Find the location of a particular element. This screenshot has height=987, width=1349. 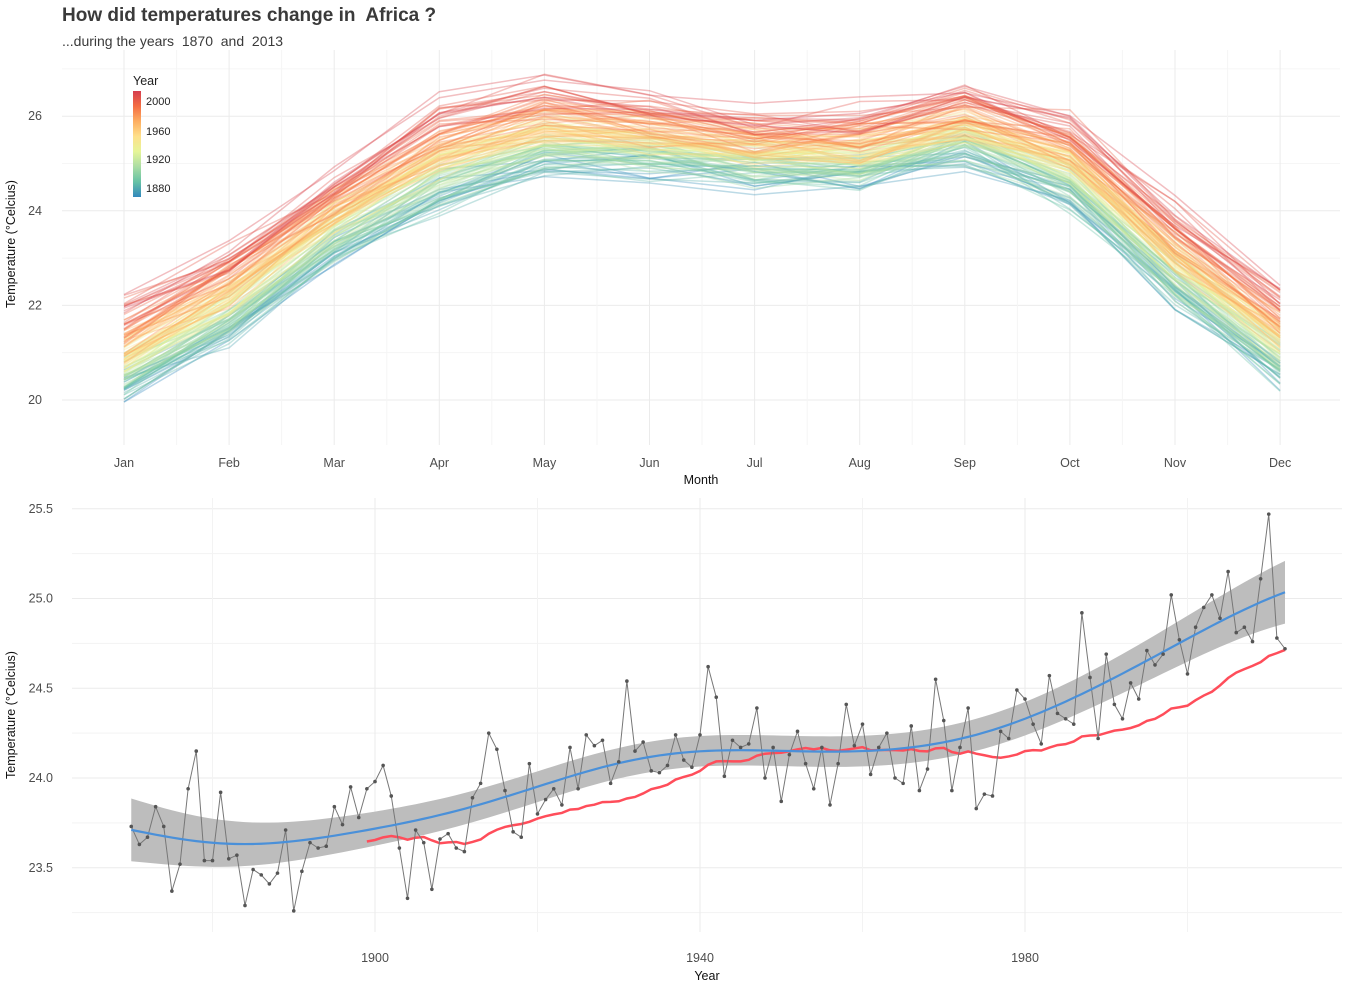

point-1910 is located at coordinates (456, 848).